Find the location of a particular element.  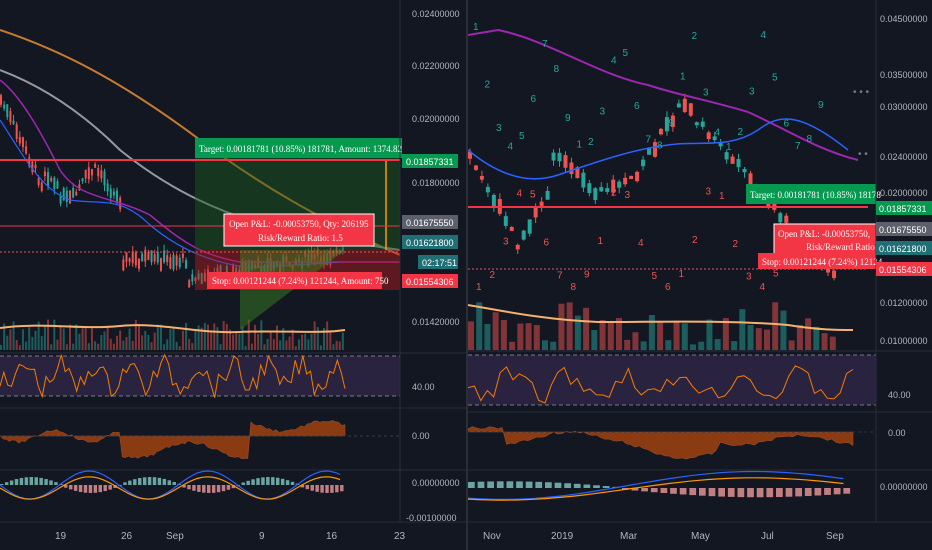

right-stop-price: 0.01554306 is located at coordinates (903, 270).